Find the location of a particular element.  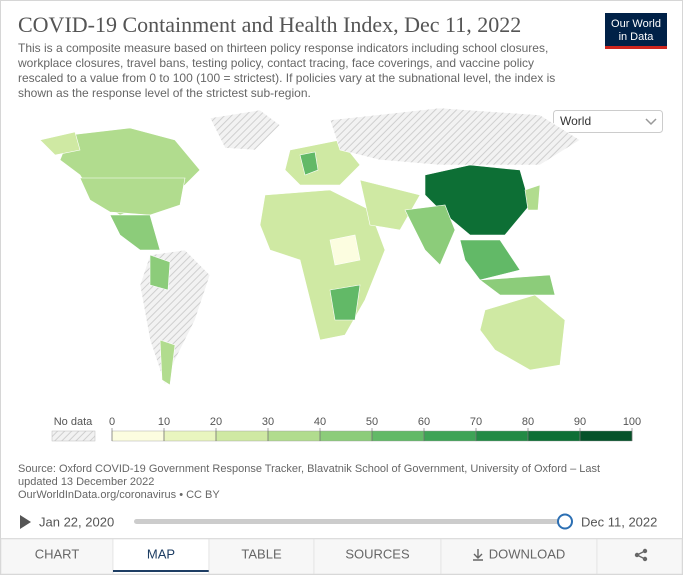

tab: MAP is located at coordinates (161, 556).